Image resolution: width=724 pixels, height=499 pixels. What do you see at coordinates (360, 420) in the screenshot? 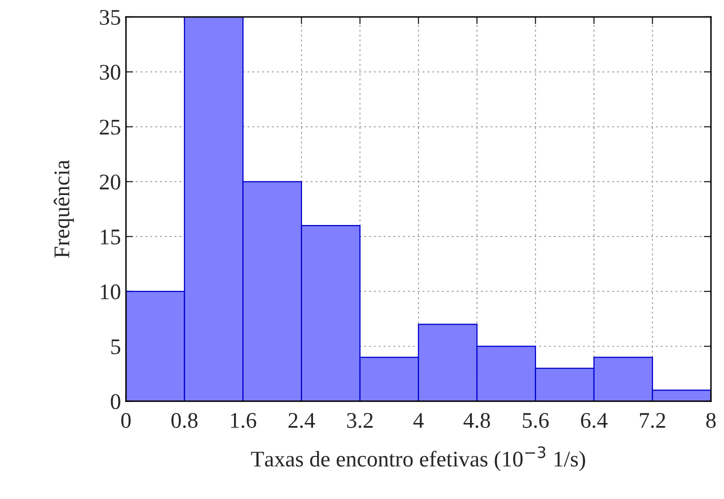
I see `x-tick-label: 3.2` at bounding box center [360, 420].